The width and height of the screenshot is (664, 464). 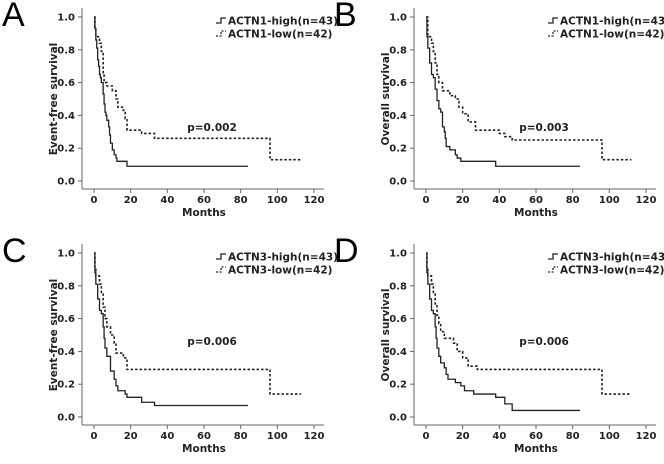 What do you see at coordinates (346, 251) in the screenshot?
I see `panel-label: D` at bounding box center [346, 251].